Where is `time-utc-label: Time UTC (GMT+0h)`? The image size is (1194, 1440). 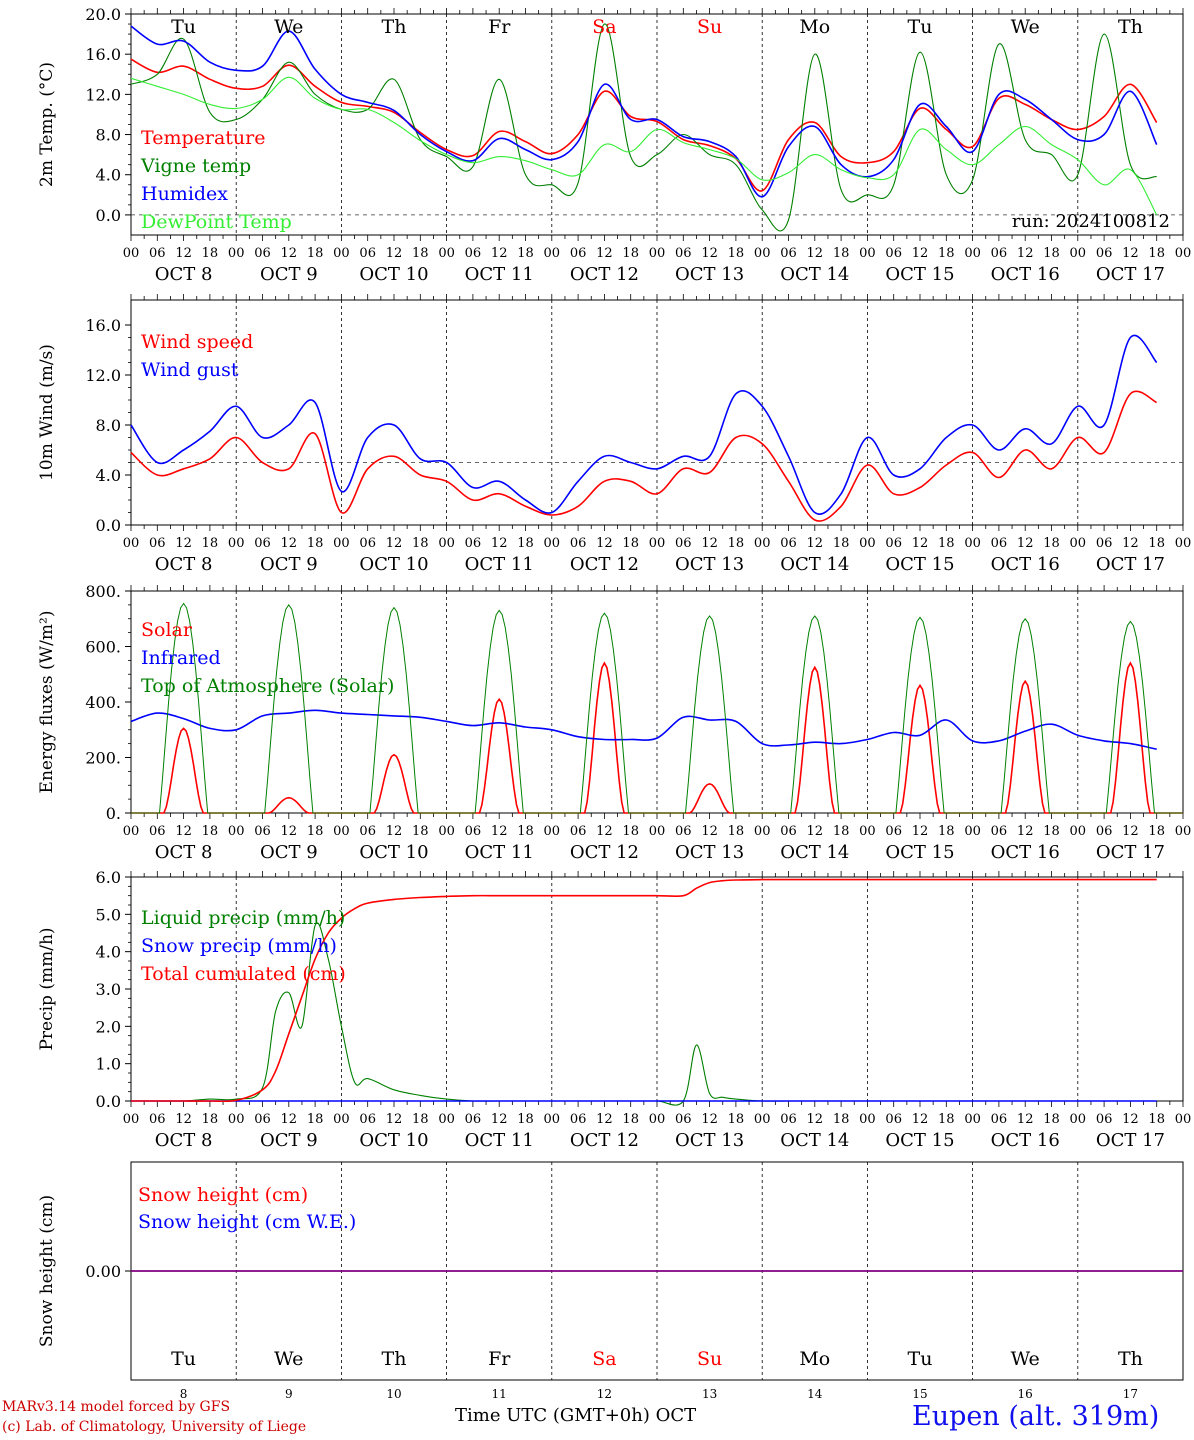
time-utc-label: Time UTC (GMT+0h) is located at coordinates (552, 1415).